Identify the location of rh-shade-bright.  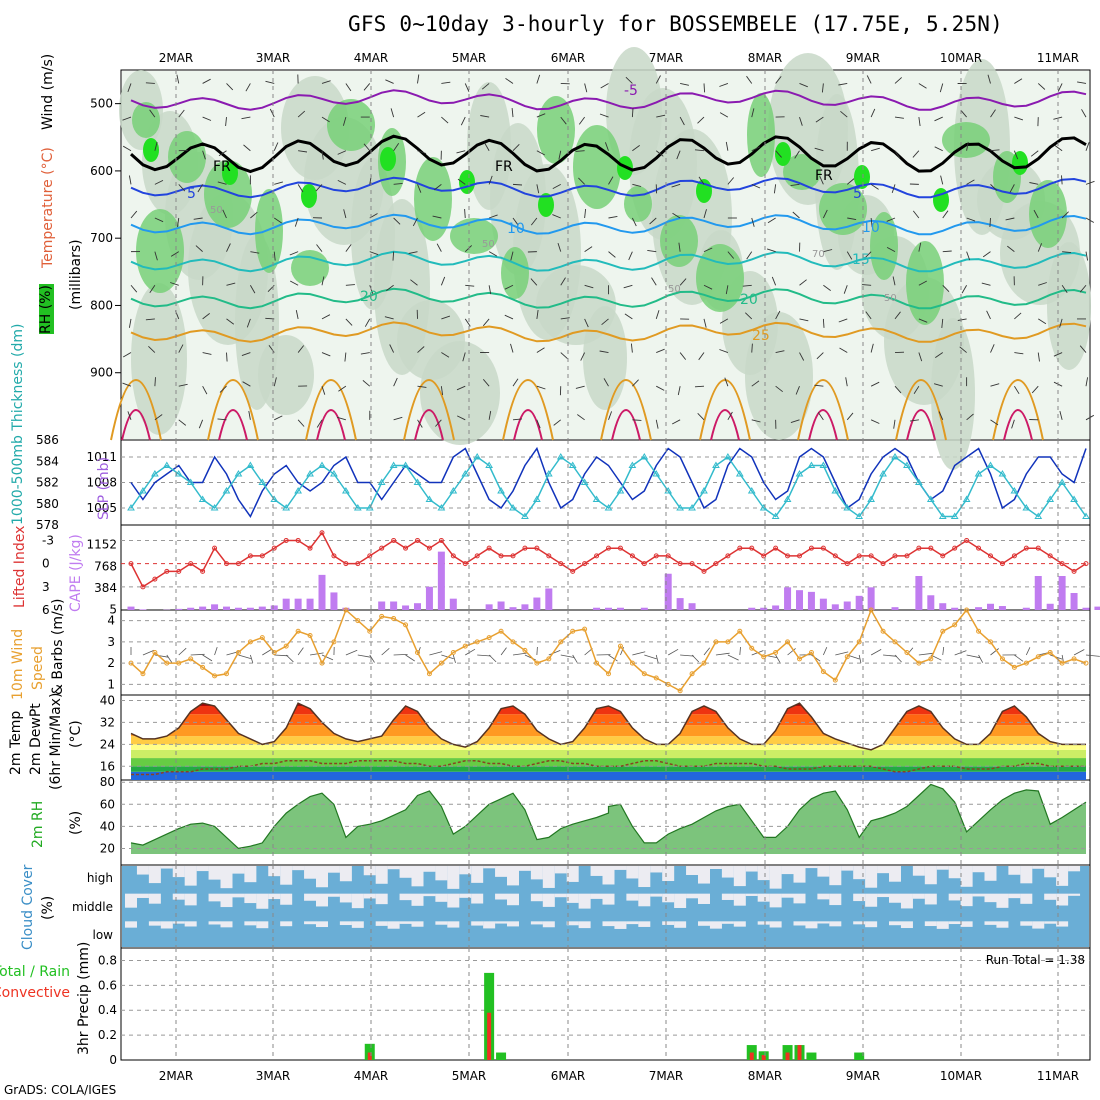
(388, 159).